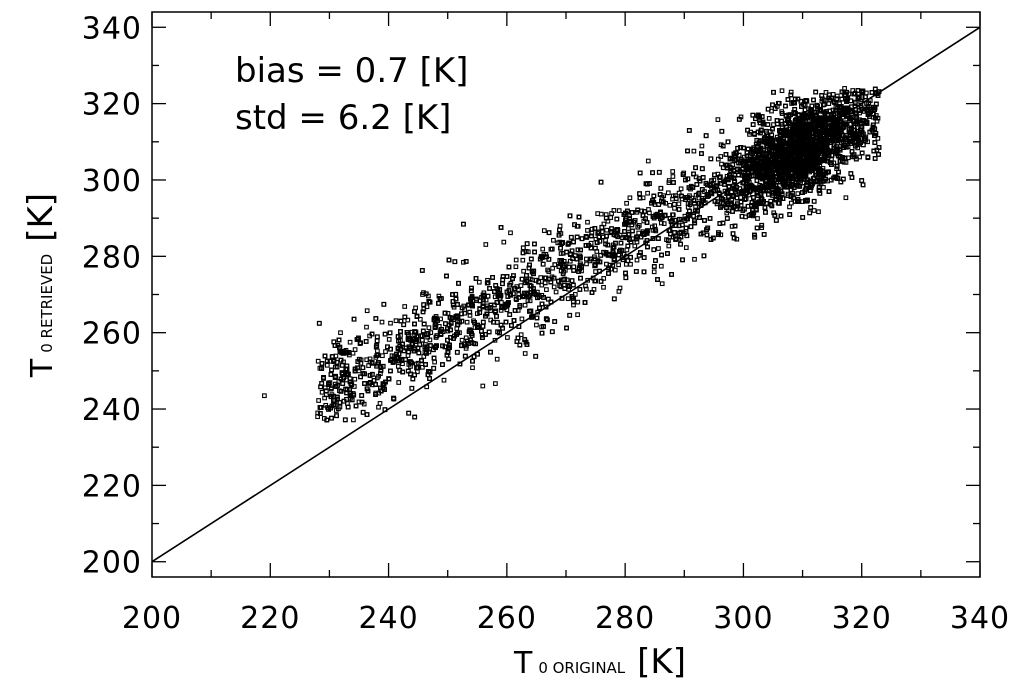 Image resolution: width=1016 pixels, height=683 pixels. What do you see at coordinates (112, 257) in the screenshot?
I see `y-tick-label: 280` at bounding box center [112, 257].